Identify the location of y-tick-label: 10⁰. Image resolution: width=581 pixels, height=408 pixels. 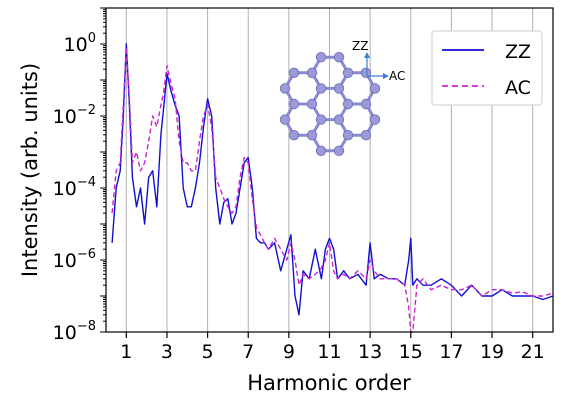
(80, 43).